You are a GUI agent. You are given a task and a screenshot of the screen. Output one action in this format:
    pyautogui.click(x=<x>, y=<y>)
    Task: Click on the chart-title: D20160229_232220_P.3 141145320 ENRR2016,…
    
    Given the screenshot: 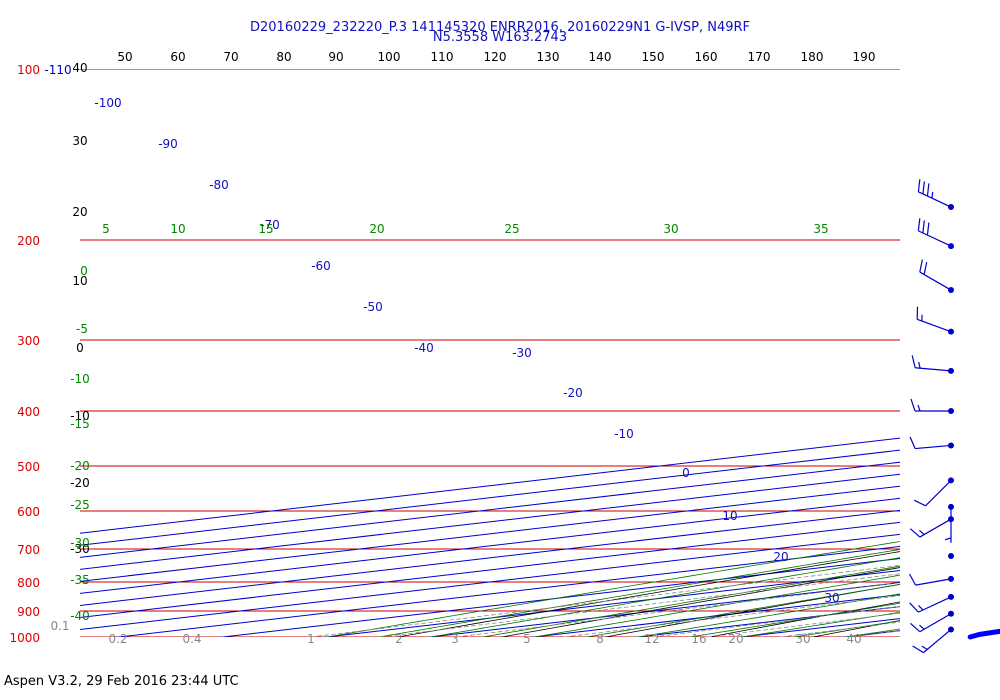 What is the action you would take?
    pyautogui.click(x=500, y=27)
    